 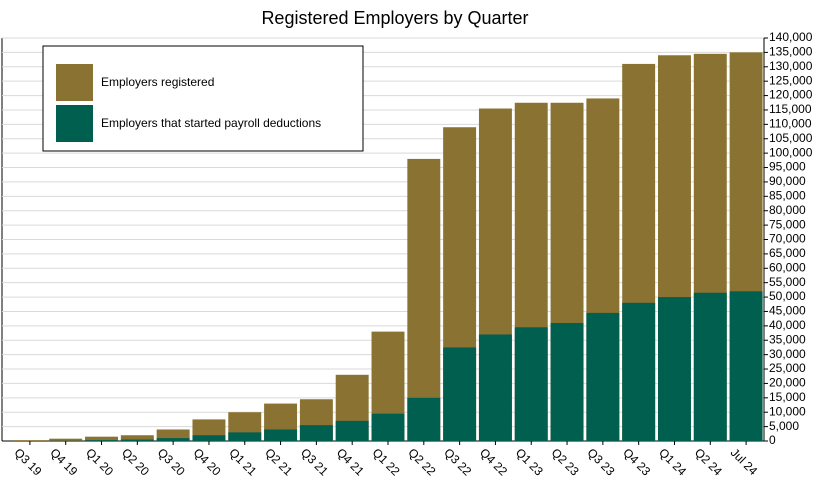 I want to click on y-tick-label: 30,000, so click(x=787, y=354).